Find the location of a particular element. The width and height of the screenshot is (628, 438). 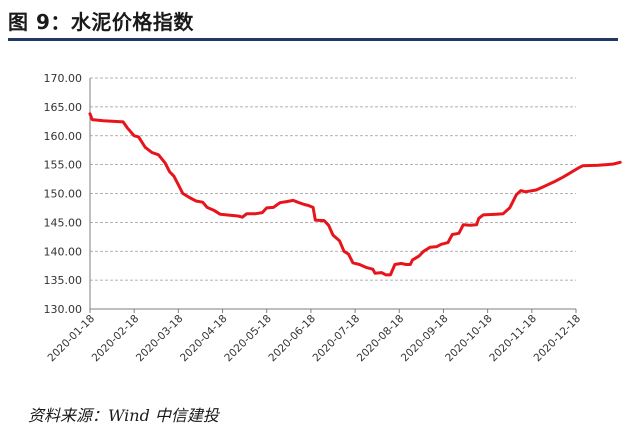

y-tick-label: 135.00 is located at coordinates (63, 280).